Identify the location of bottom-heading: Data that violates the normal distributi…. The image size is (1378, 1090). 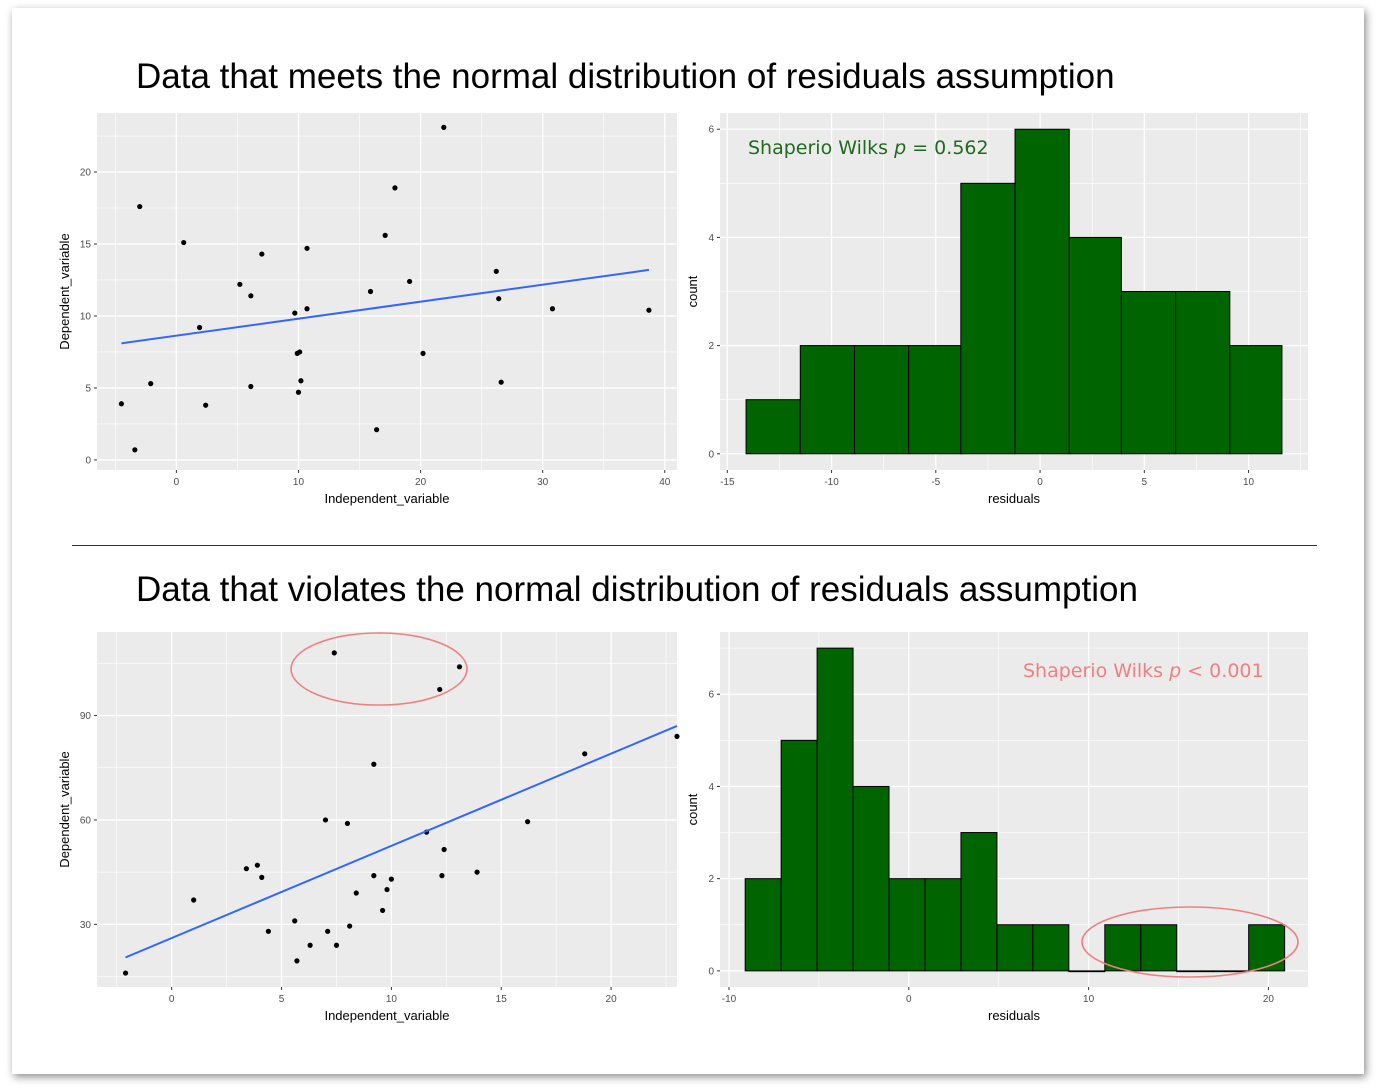
(637, 589).